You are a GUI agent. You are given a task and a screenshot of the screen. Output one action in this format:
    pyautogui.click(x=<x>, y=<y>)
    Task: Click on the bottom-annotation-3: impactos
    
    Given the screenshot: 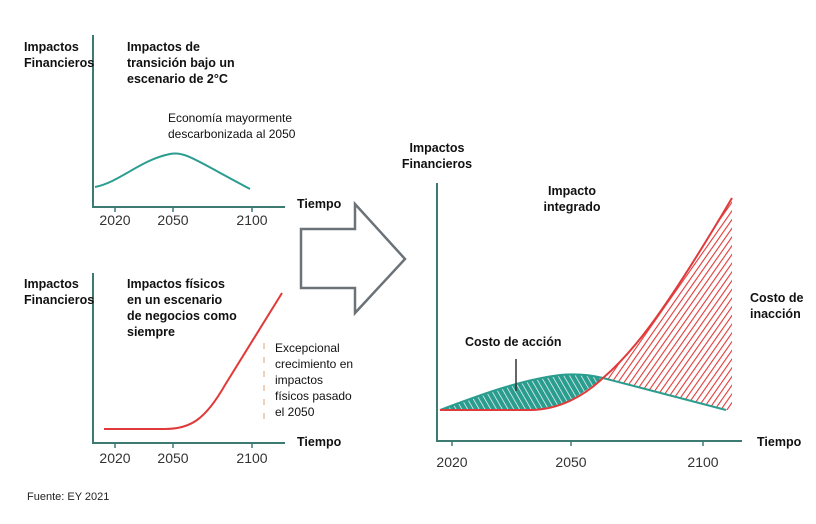 What is the action you would take?
    pyautogui.click(x=299, y=380)
    